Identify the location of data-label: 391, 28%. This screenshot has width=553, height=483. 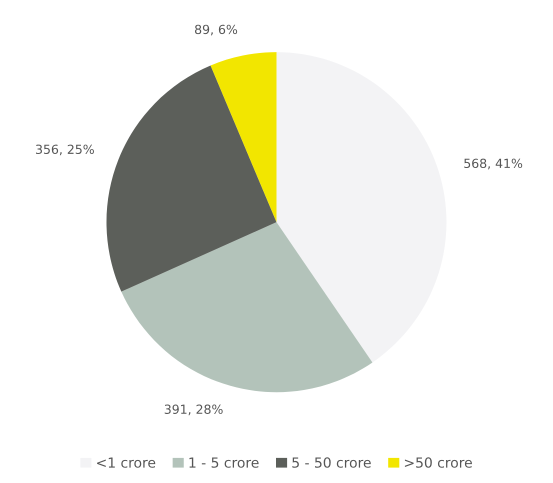
(193, 410).